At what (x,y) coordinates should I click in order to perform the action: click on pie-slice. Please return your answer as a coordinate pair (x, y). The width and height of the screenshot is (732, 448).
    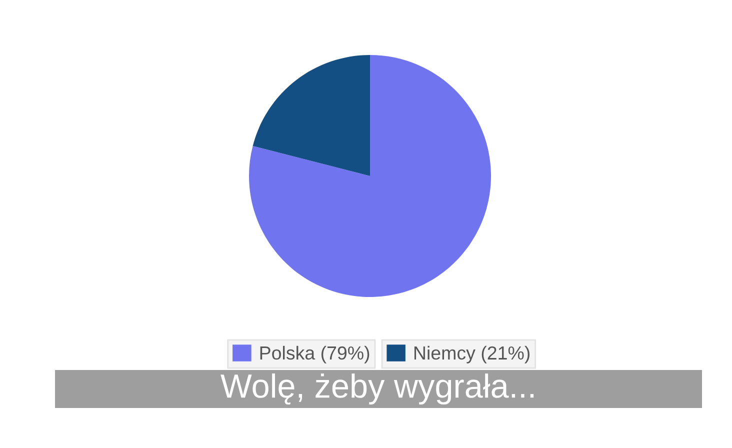
    Looking at the image, I should click on (311, 115).